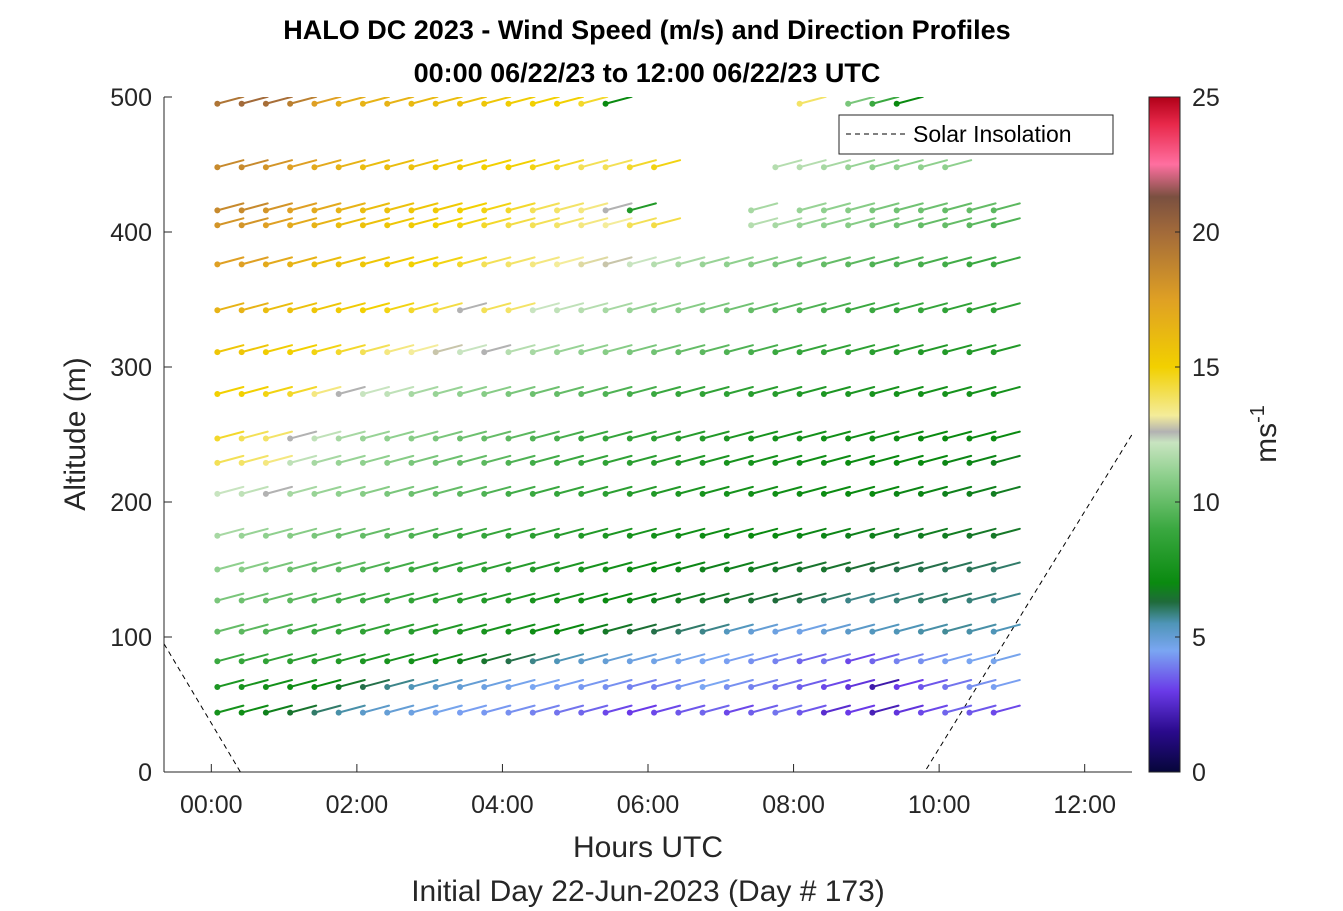 This screenshot has width=1343, height=911. I want to click on y-axis-label: Altitude (m), so click(75, 433).